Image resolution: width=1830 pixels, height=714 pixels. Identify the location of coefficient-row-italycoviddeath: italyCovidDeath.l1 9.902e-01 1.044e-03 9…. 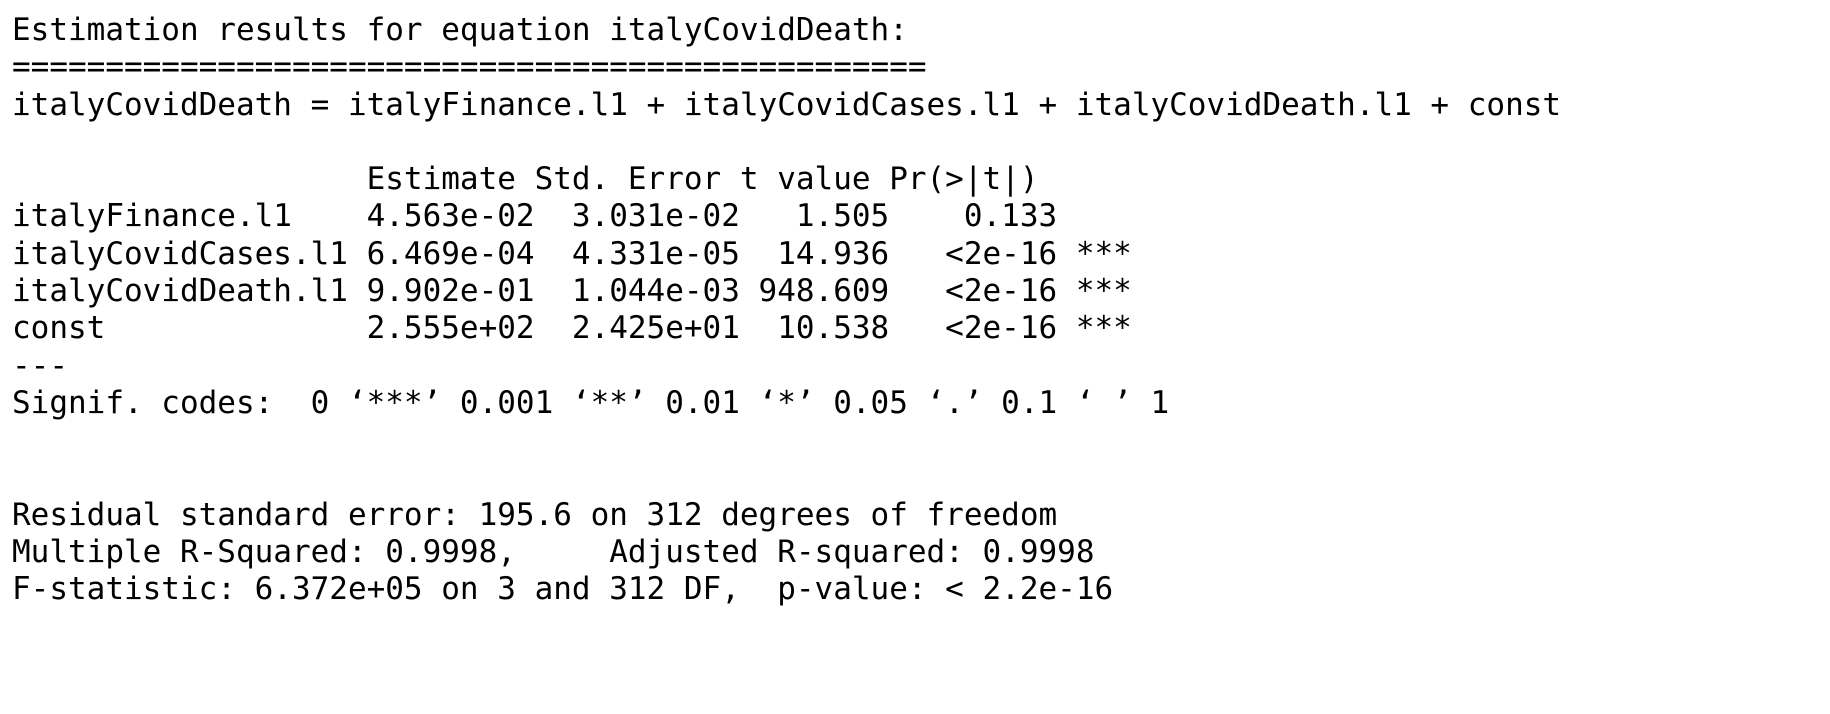
(572, 291).